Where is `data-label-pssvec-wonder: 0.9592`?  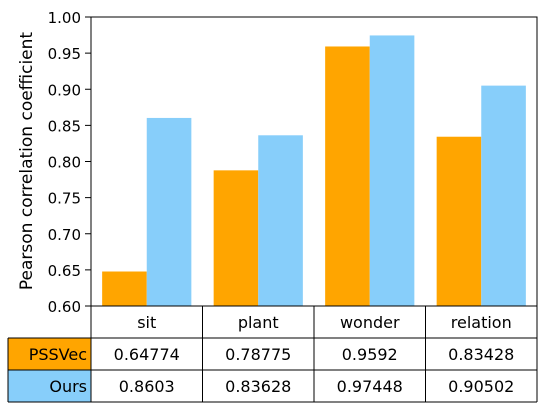 data-label-pssvec-wonder: 0.9592 is located at coordinates (370, 354).